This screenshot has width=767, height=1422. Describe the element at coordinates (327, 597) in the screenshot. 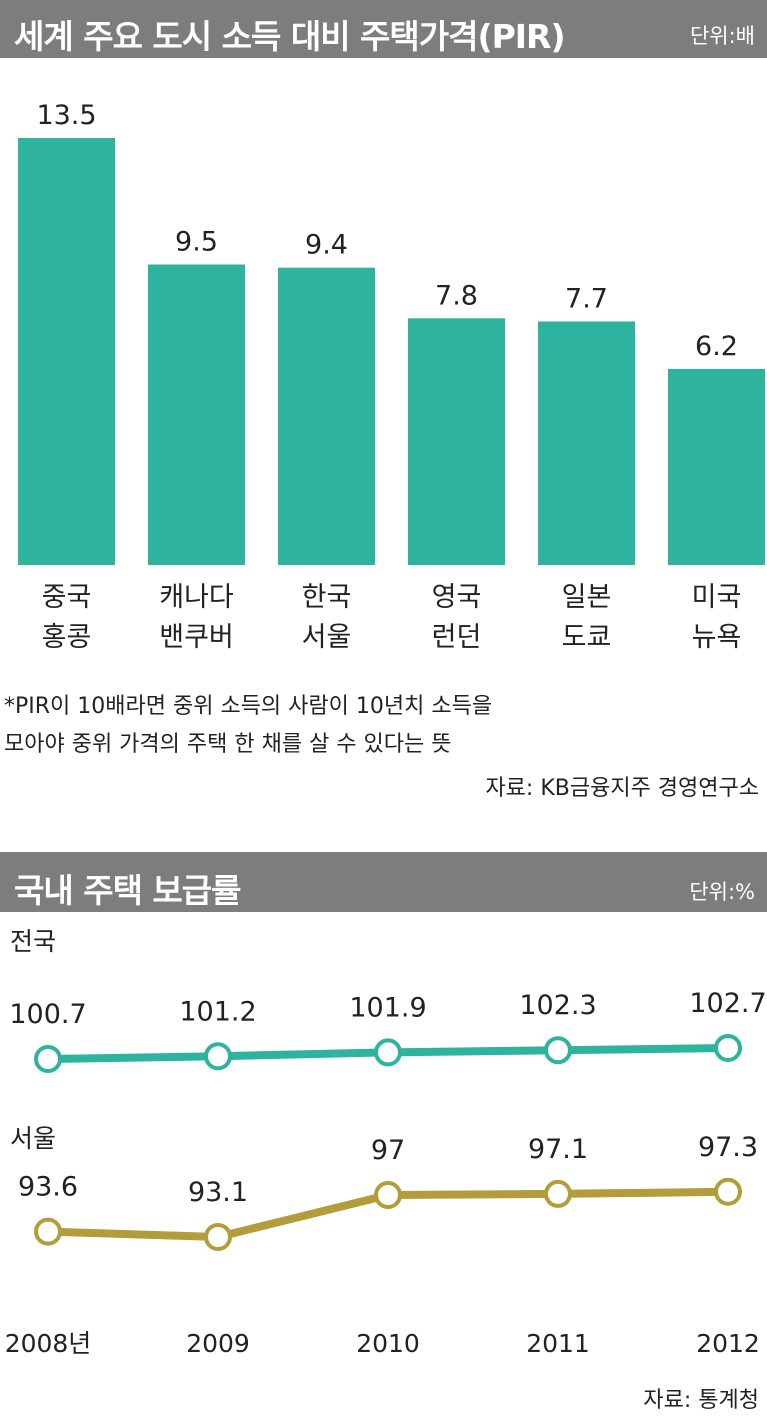

I see `bar-category-label-2-0: 한국` at that location.